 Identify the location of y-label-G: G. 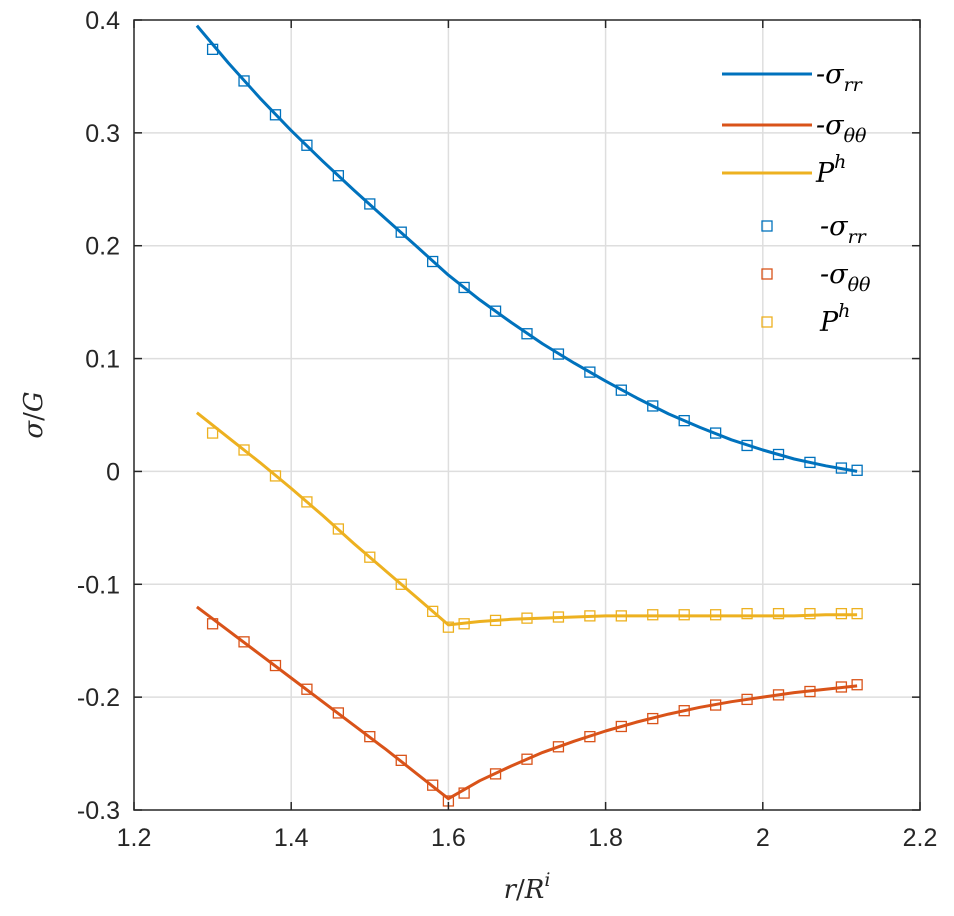
(34, 401).